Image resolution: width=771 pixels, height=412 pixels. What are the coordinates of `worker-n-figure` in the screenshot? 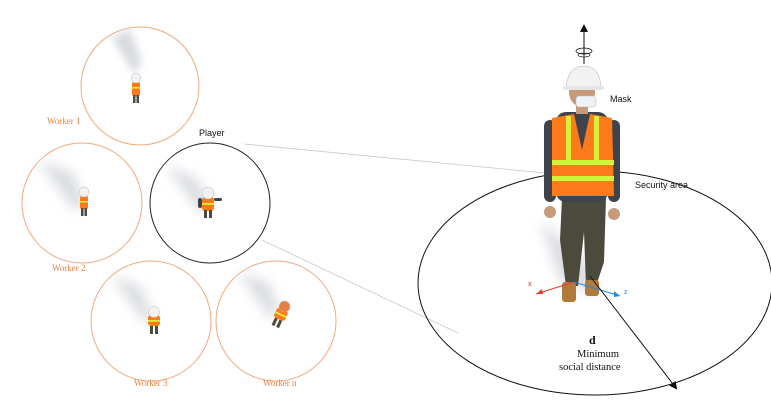 It's located at (281, 314).